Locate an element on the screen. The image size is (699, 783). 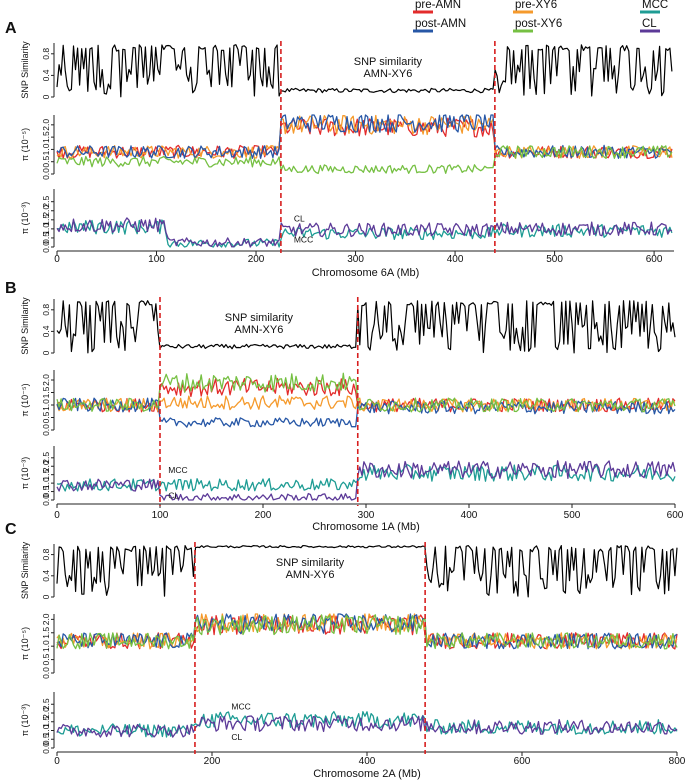
legend-label: MCC is located at coordinates (655, 5).